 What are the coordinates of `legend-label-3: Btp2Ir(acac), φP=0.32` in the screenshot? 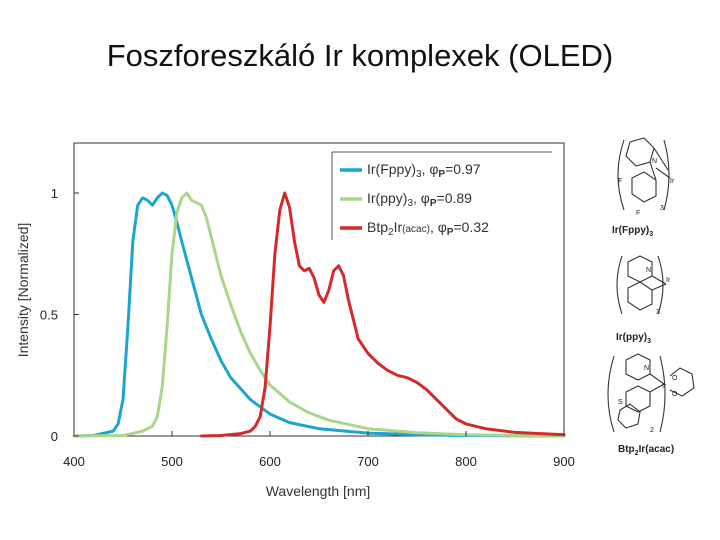 It's located at (428, 228).